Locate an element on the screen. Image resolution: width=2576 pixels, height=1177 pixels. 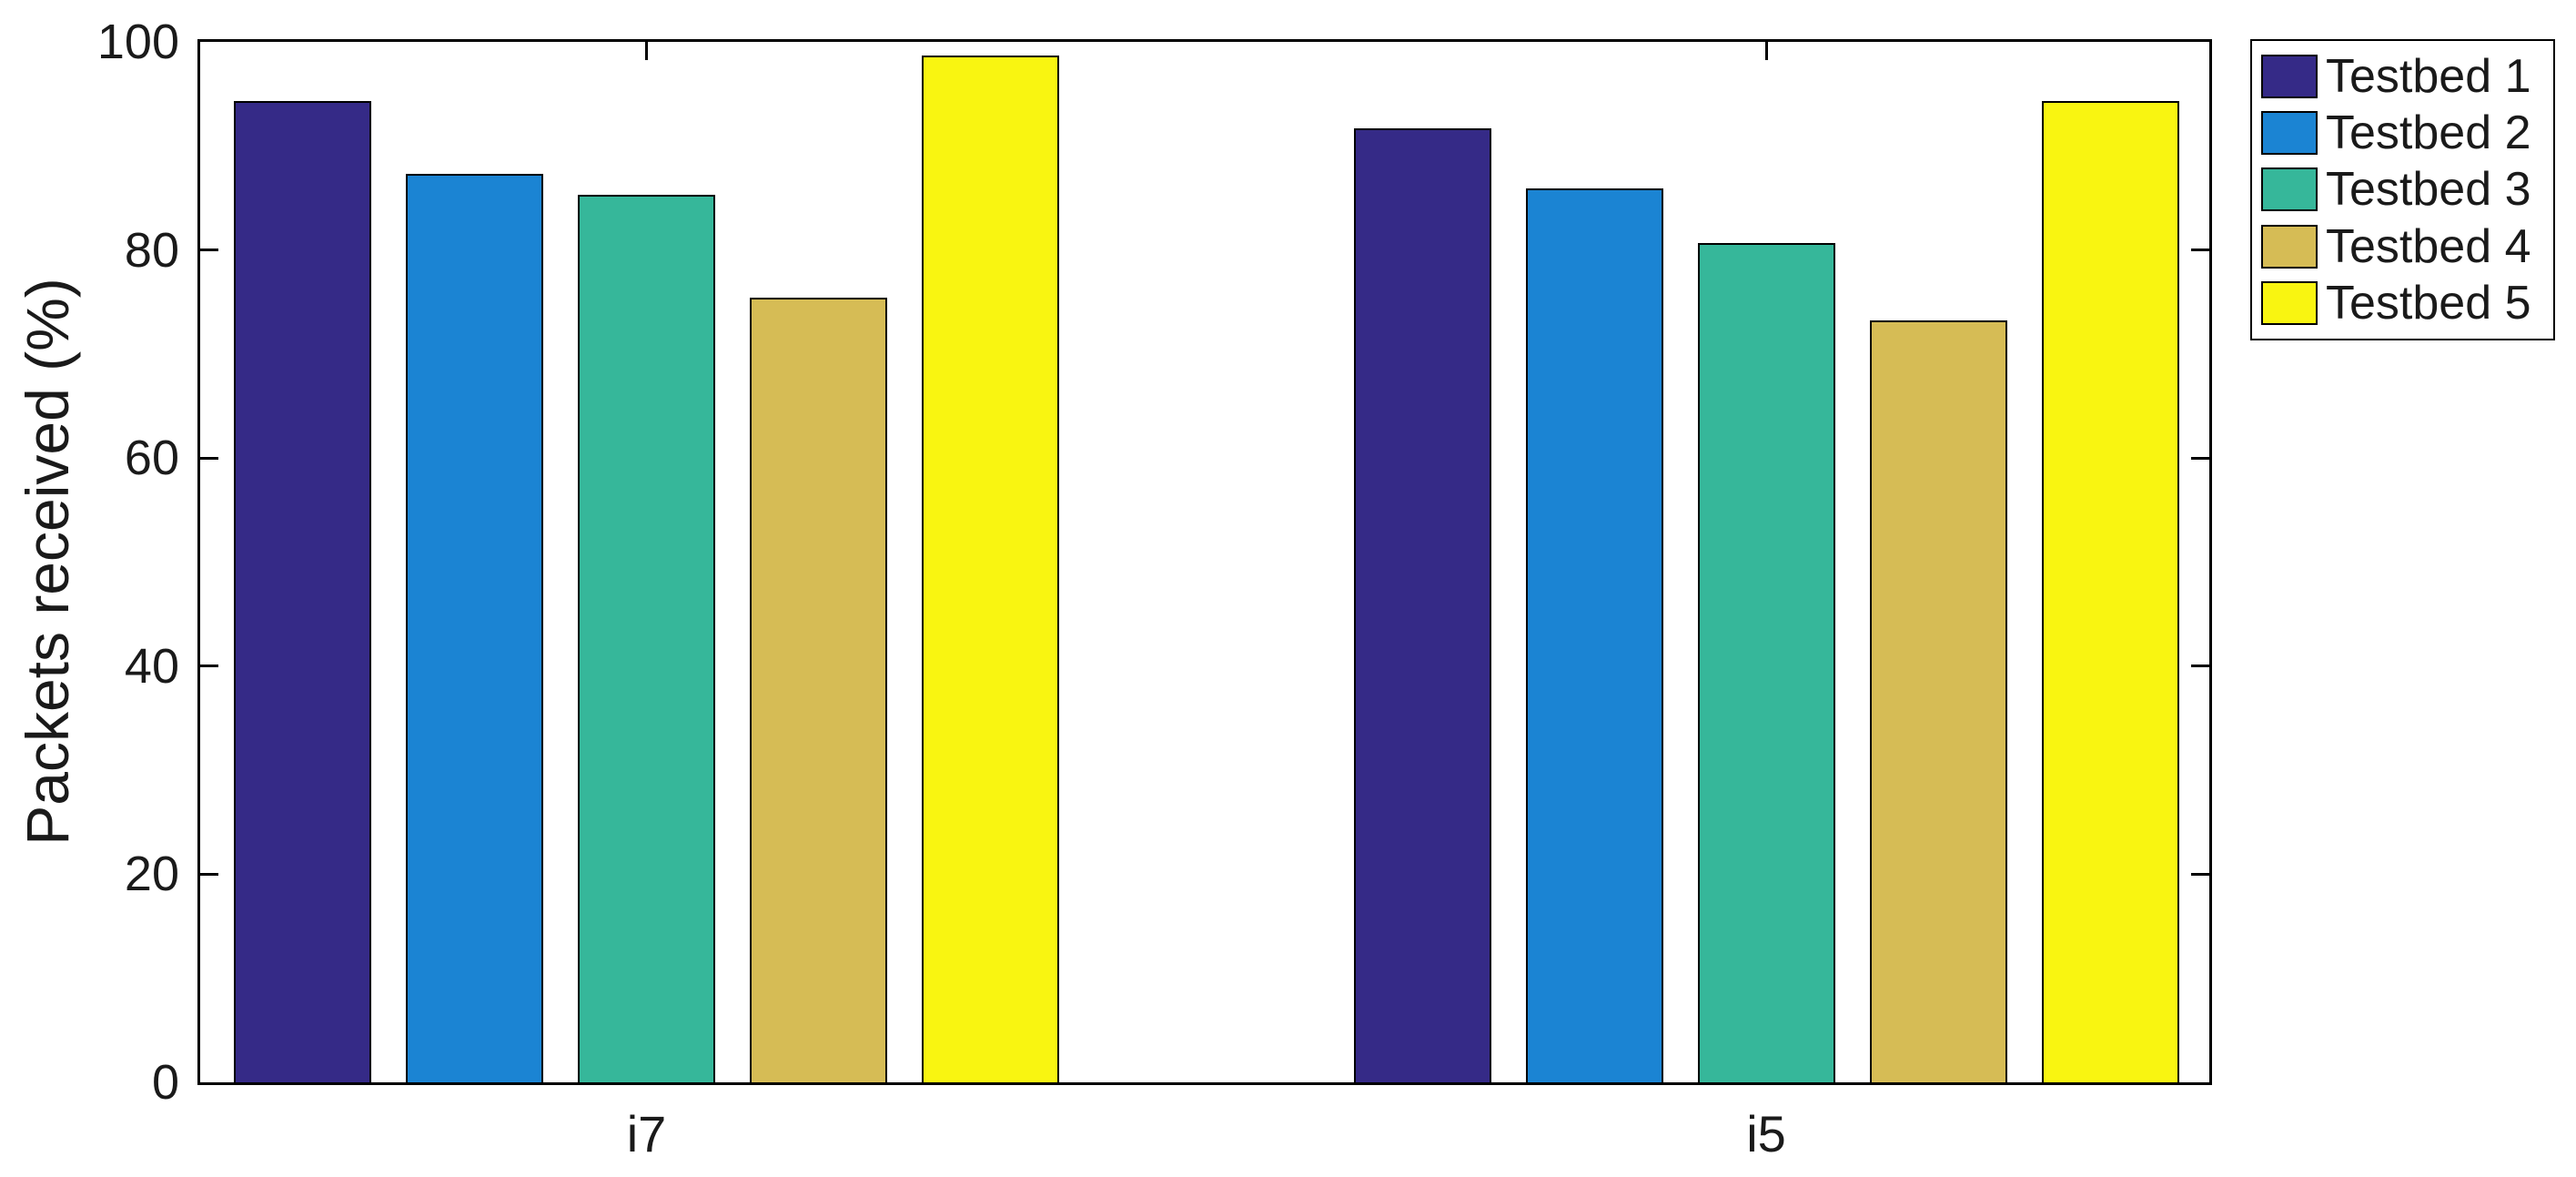
y-tick-label: 20 is located at coordinates (152, 874).